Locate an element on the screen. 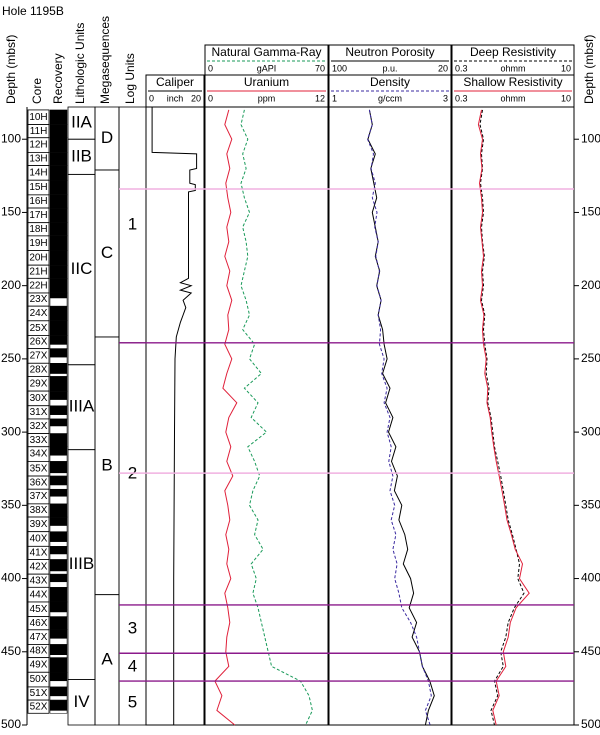 The image size is (600, 735). core-label: 49X is located at coordinates (39, 665).